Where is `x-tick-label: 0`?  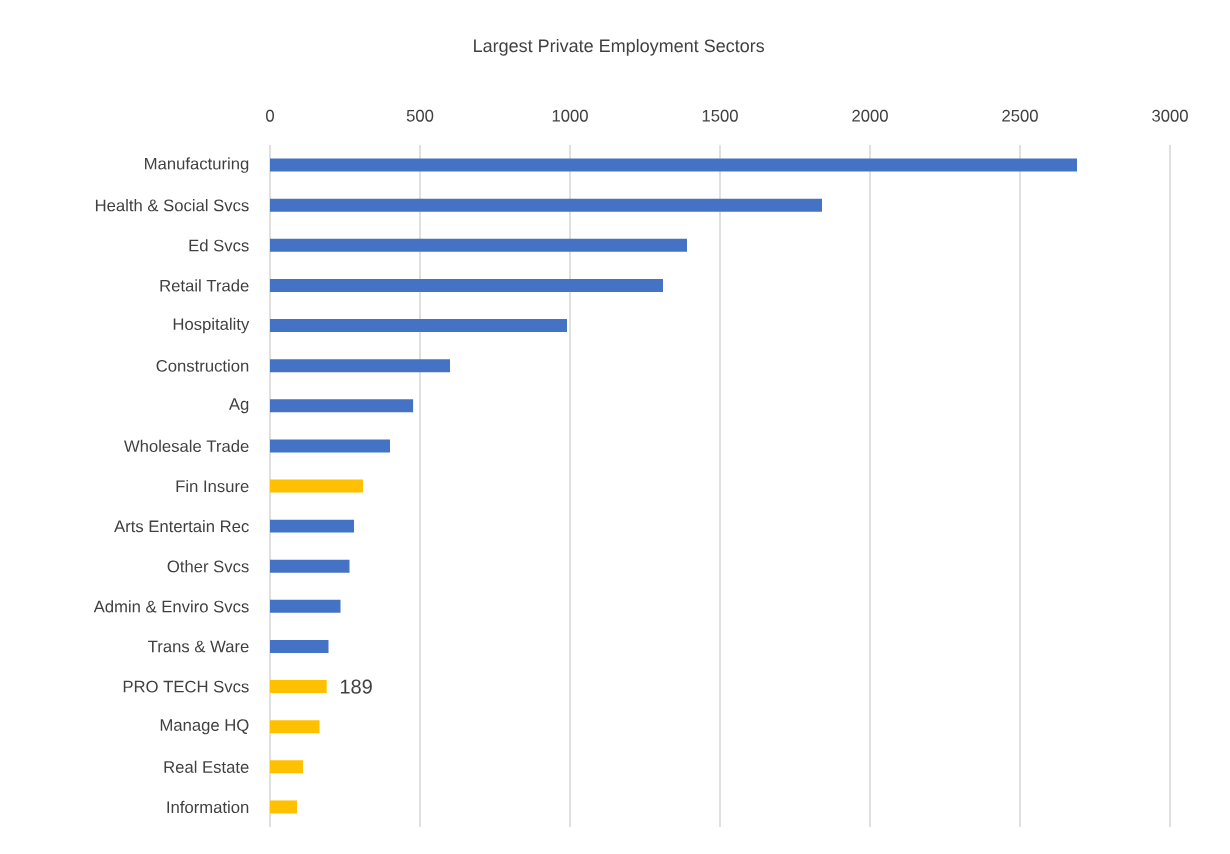 x-tick-label: 0 is located at coordinates (270, 115).